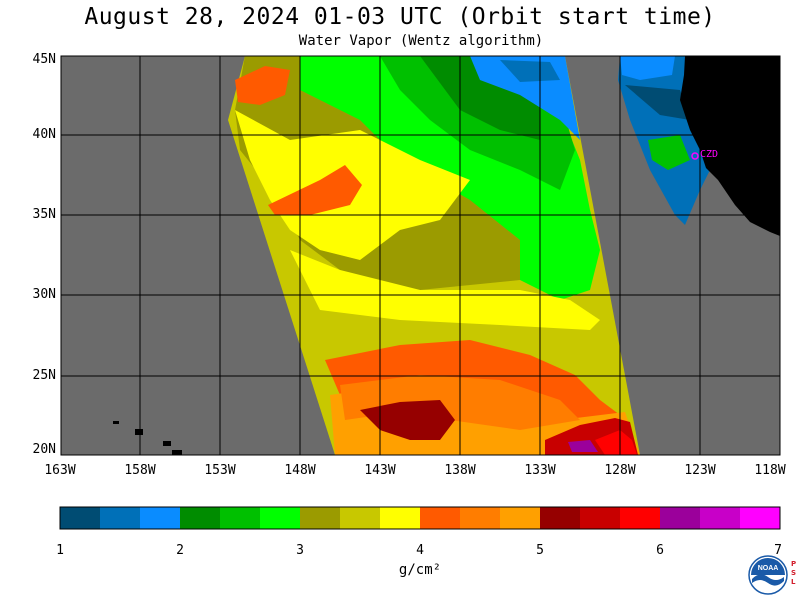 The height and width of the screenshot is (600, 800). I want to click on north-america-land, so click(730, 146).